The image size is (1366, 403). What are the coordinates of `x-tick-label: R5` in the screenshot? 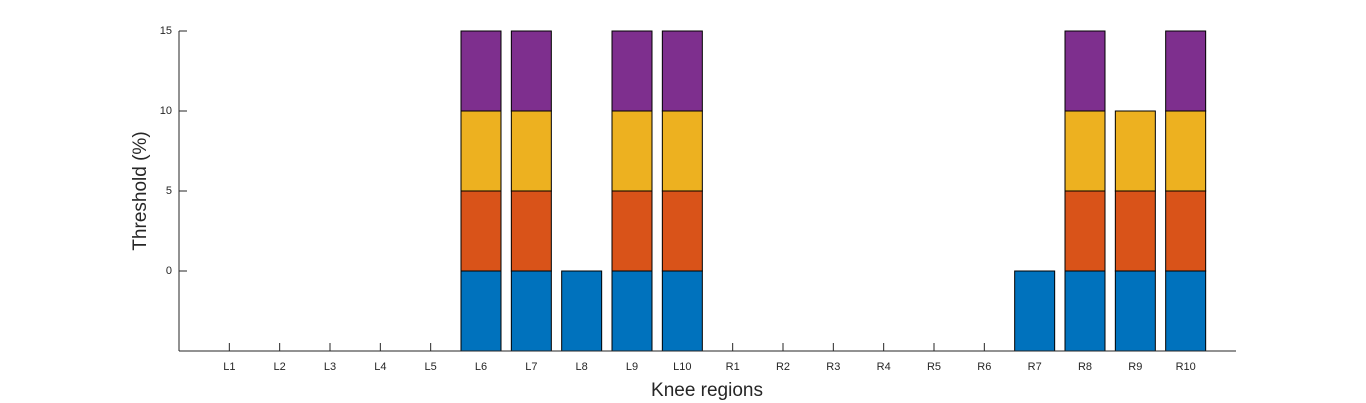 It's located at (934, 367).